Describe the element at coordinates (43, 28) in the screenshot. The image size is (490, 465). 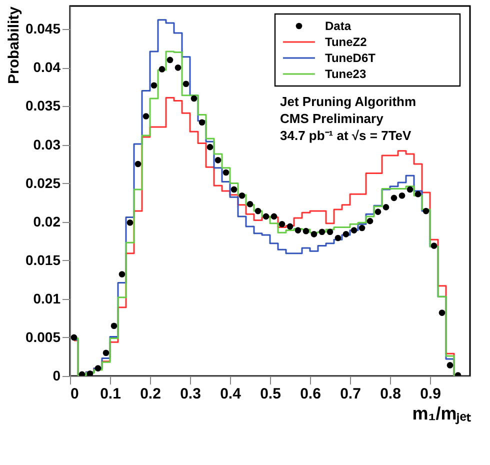
I see `y-tick-label: 0.045` at that location.